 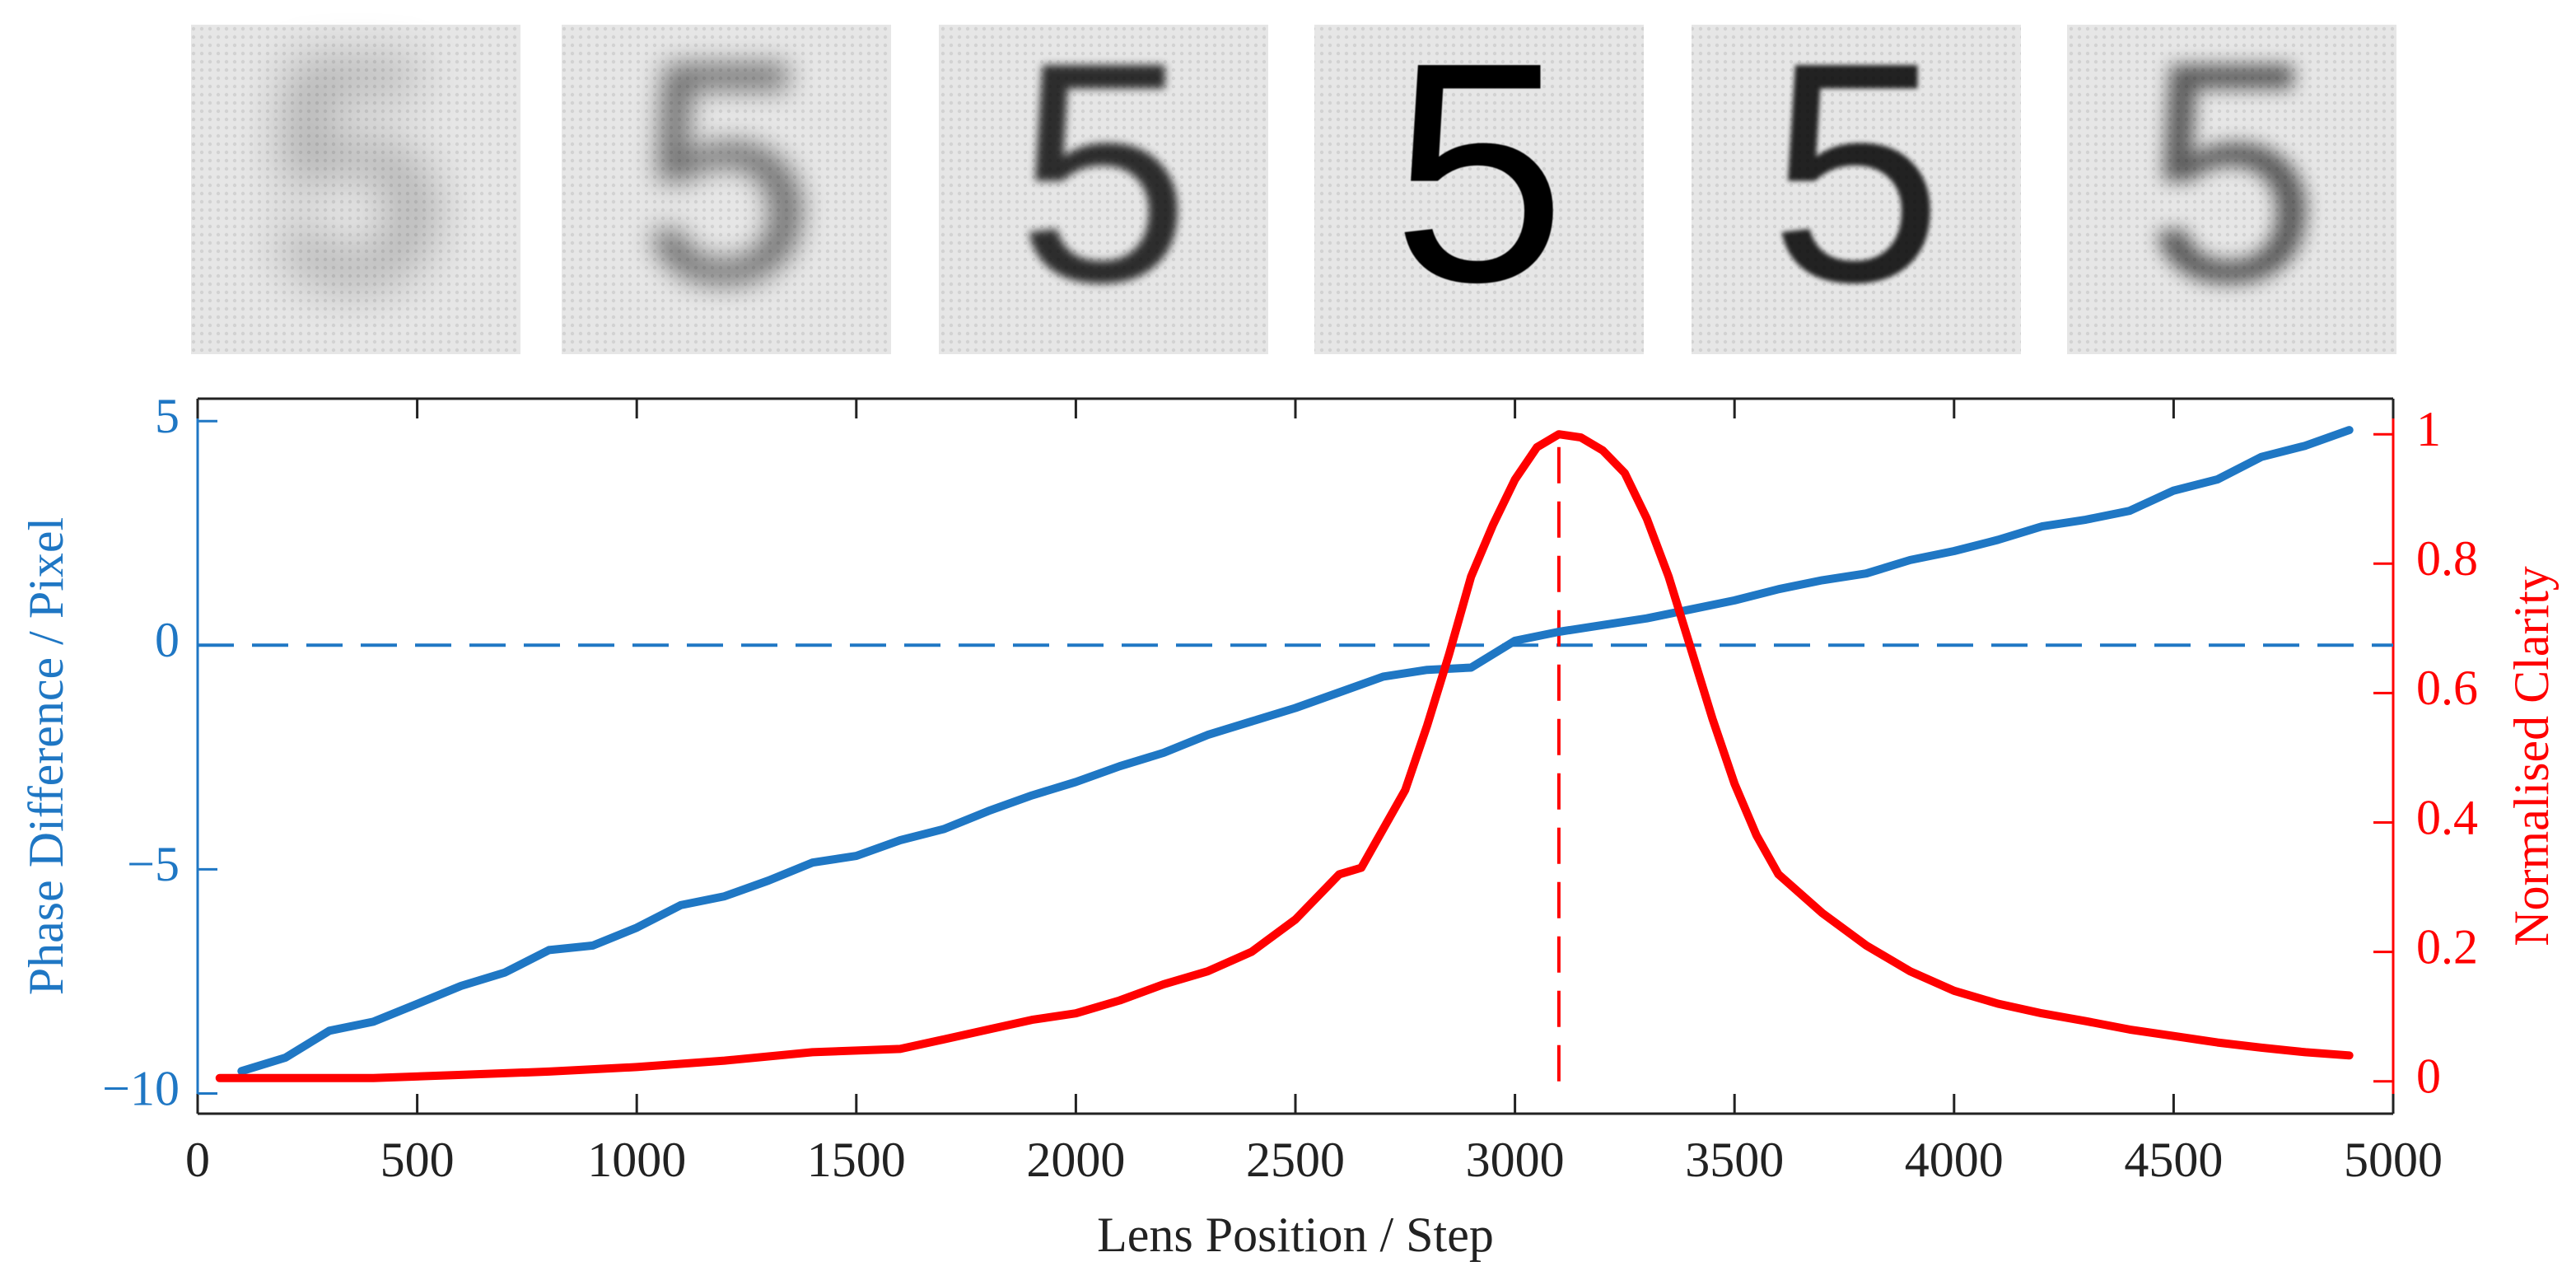 What do you see at coordinates (1954, 1160) in the screenshot?
I see `x-tick-label: 4000` at bounding box center [1954, 1160].